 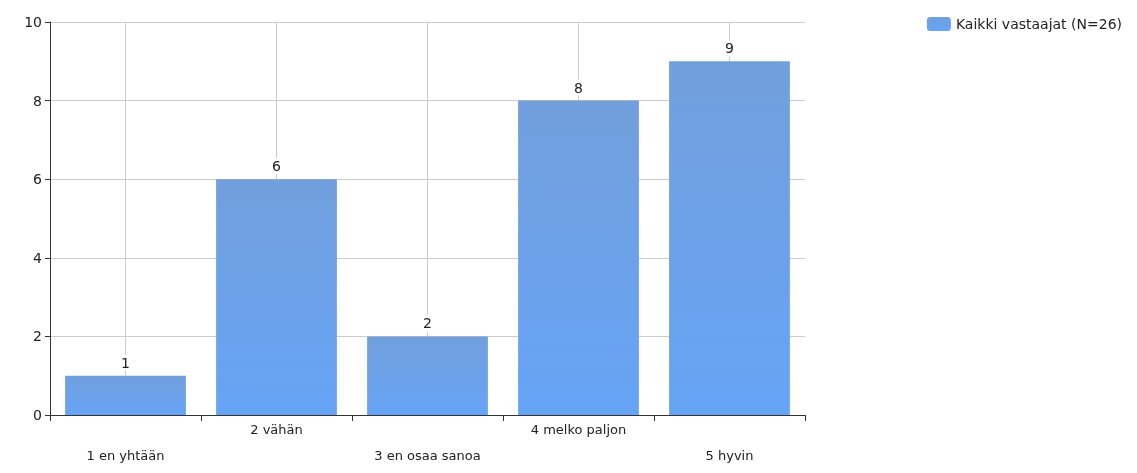 What do you see at coordinates (729, 48) in the screenshot?
I see `data-label: 9` at bounding box center [729, 48].